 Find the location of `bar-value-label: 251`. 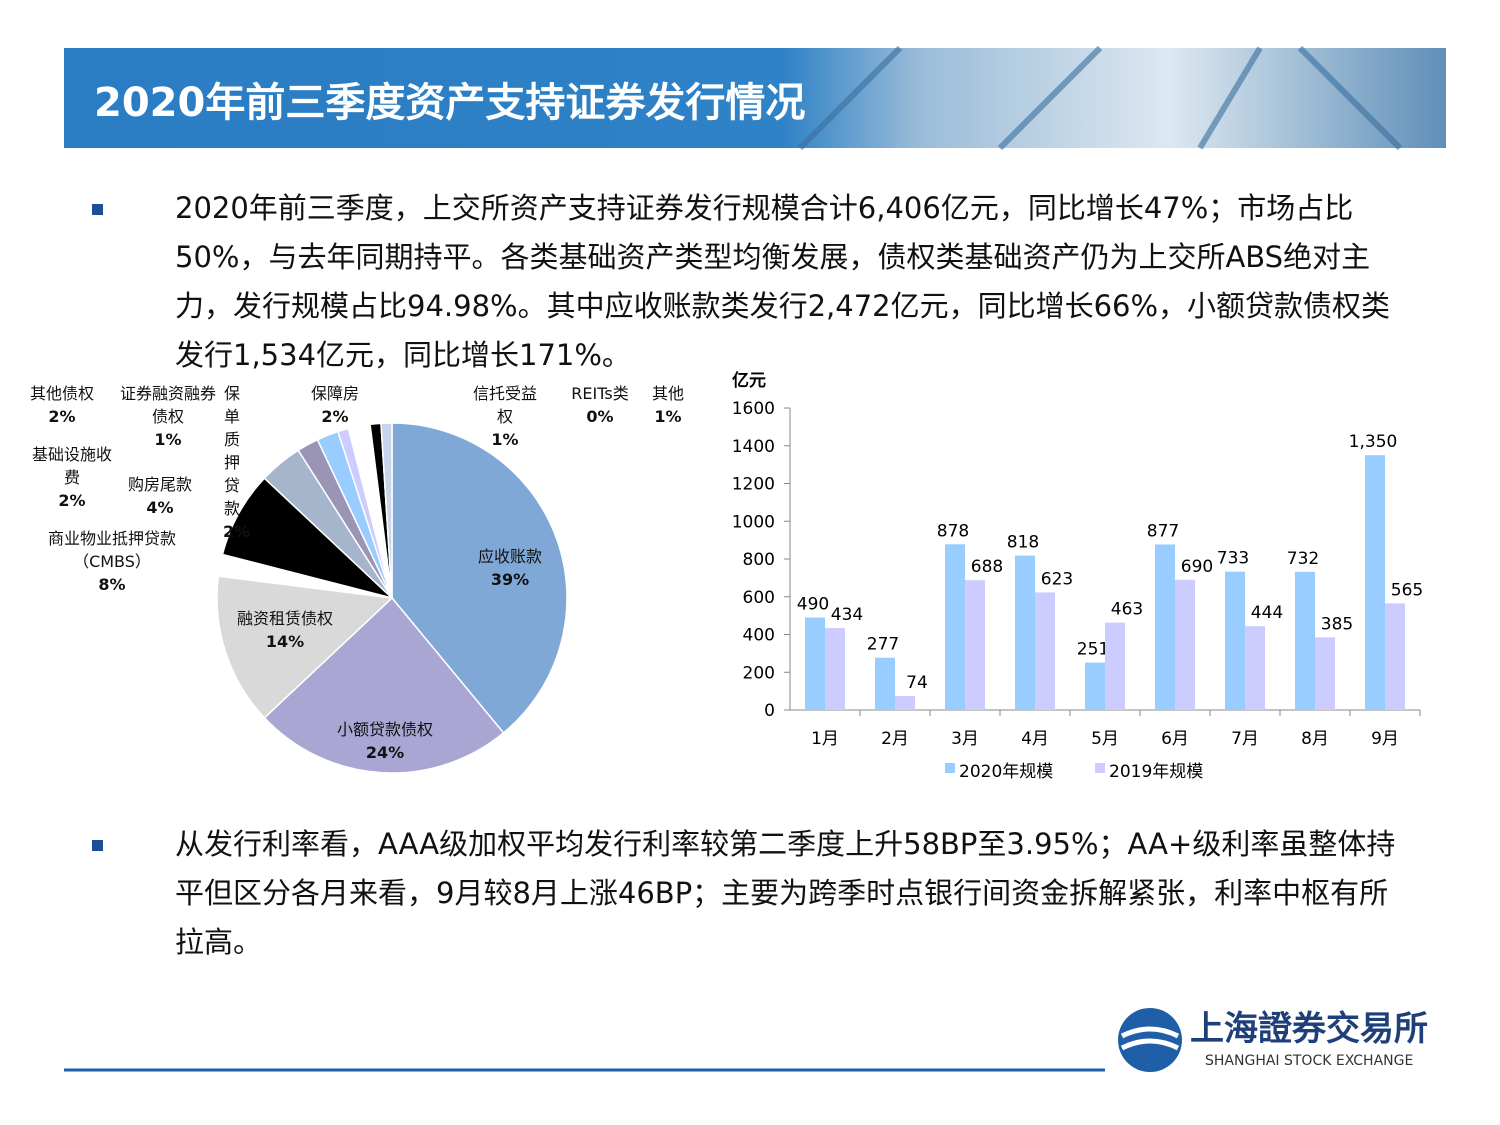

bar-value-label: 251 is located at coordinates (1093, 650).